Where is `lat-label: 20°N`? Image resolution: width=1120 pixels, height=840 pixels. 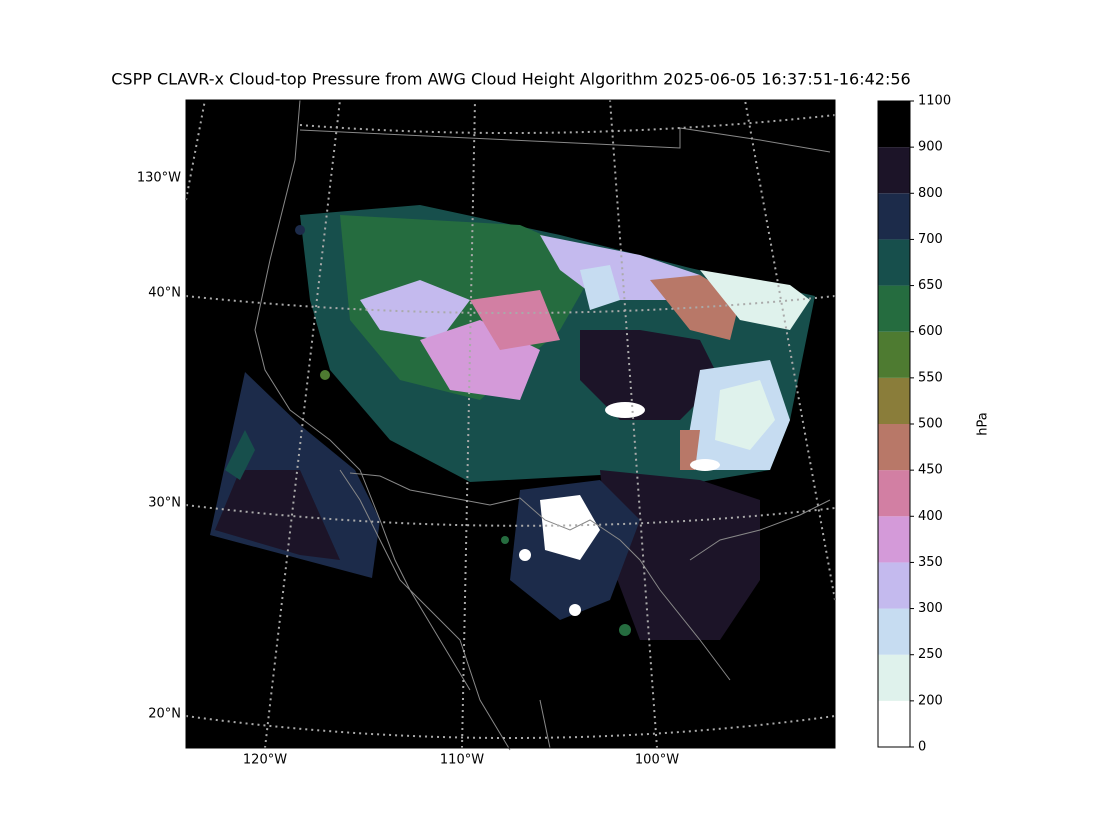 lat-label: 20°N is located at coordinates (164, 714).